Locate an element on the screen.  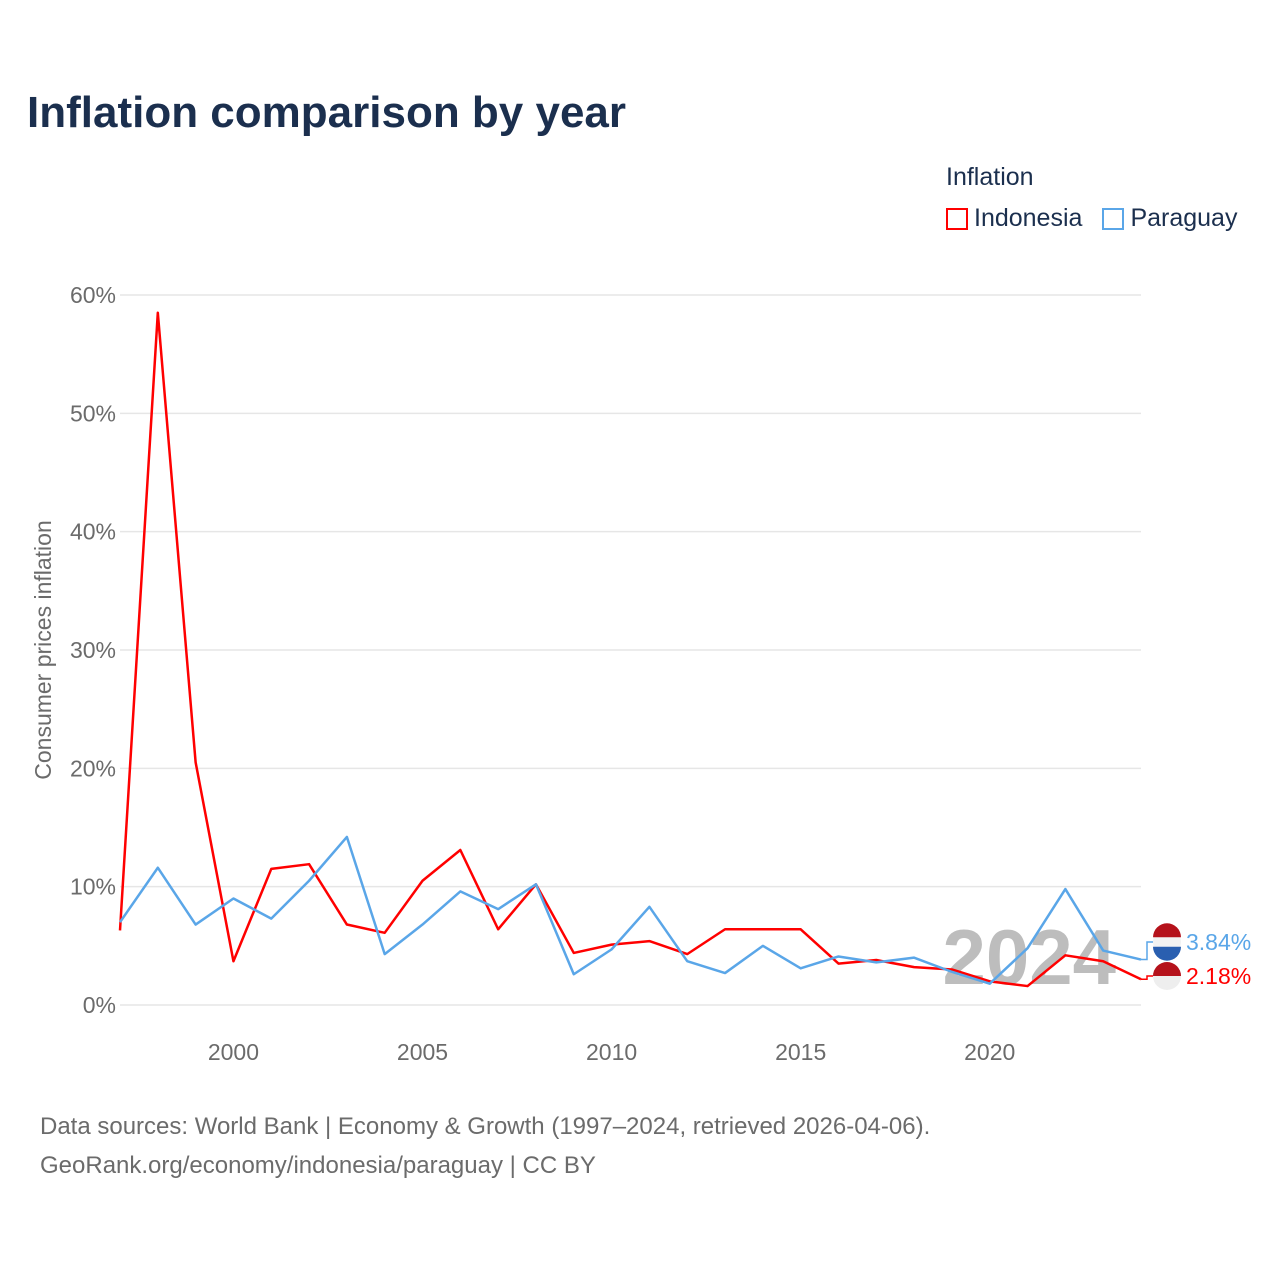
end-value-label: 2.18% is located at coordinates (1218, 976).